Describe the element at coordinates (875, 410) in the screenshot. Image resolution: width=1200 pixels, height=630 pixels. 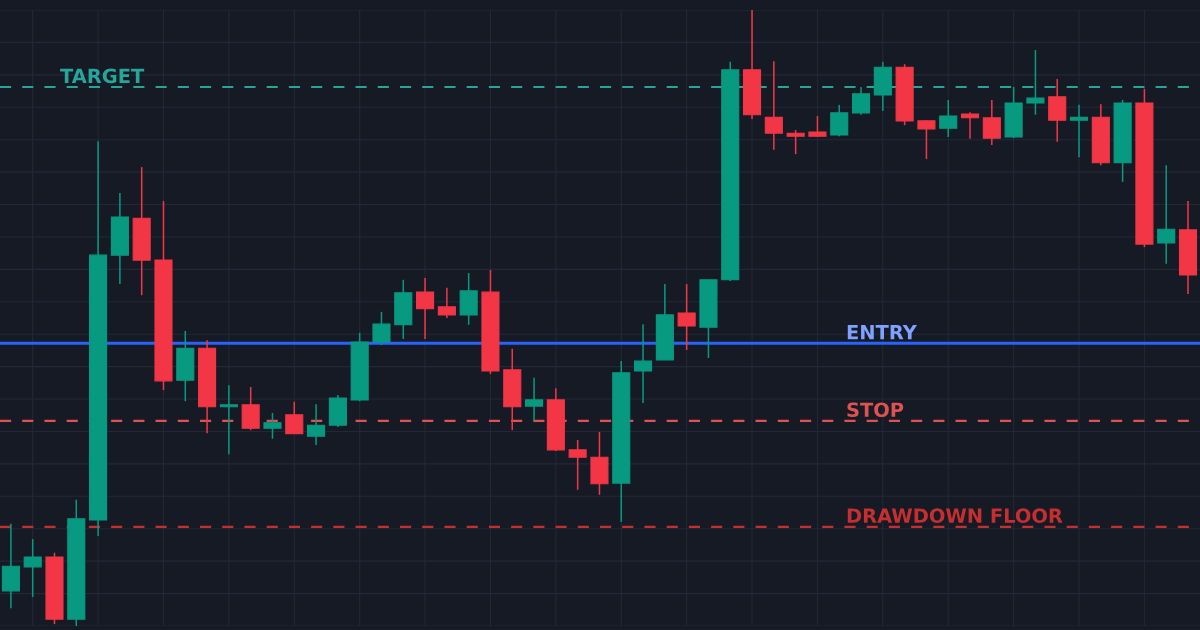
I see `ref-line-label: STOP` at that location.